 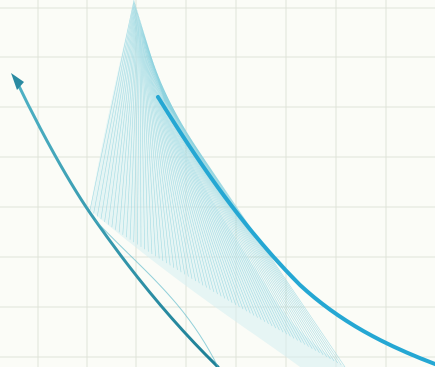 I want to click on arrowhead-icon, so click(x=17, y=81).